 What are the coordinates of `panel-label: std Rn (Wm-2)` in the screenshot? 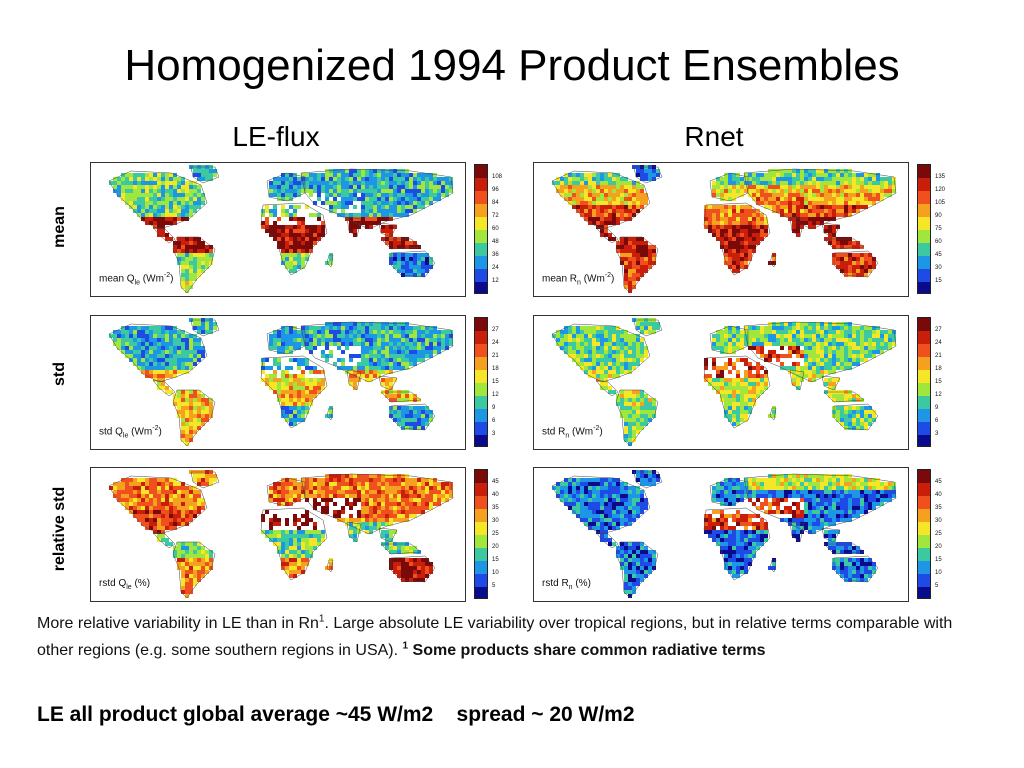 It's located at (572, 432).